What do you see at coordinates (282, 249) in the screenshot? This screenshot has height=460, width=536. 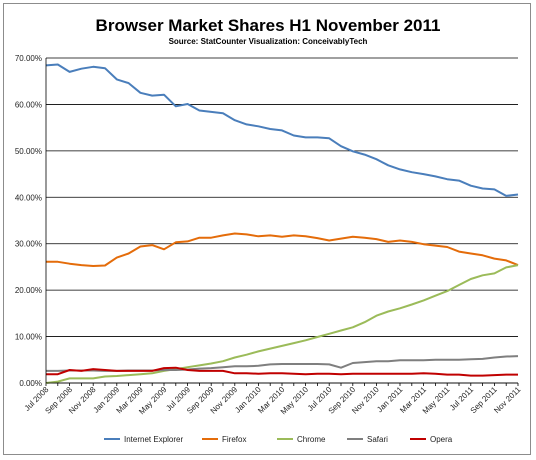 I see `series-line-firefox` at bounding box center [282, 249].